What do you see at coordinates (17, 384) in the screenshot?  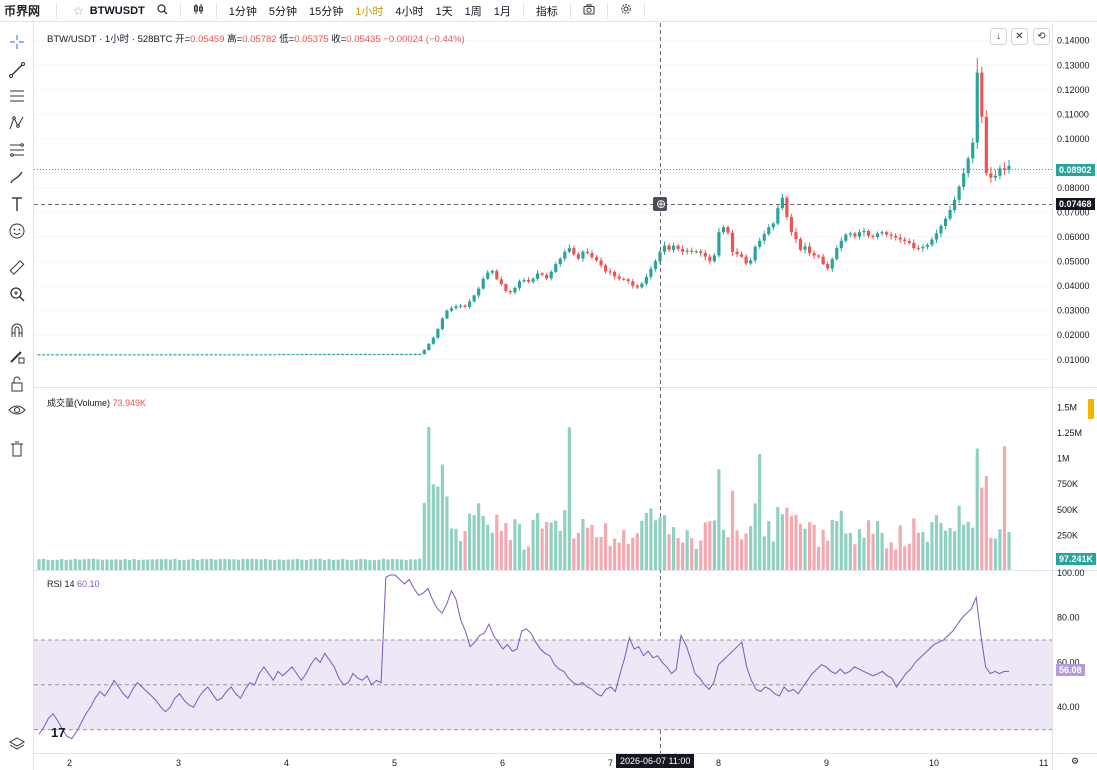 I see `lock-icon` at bounding box center [17, 384].